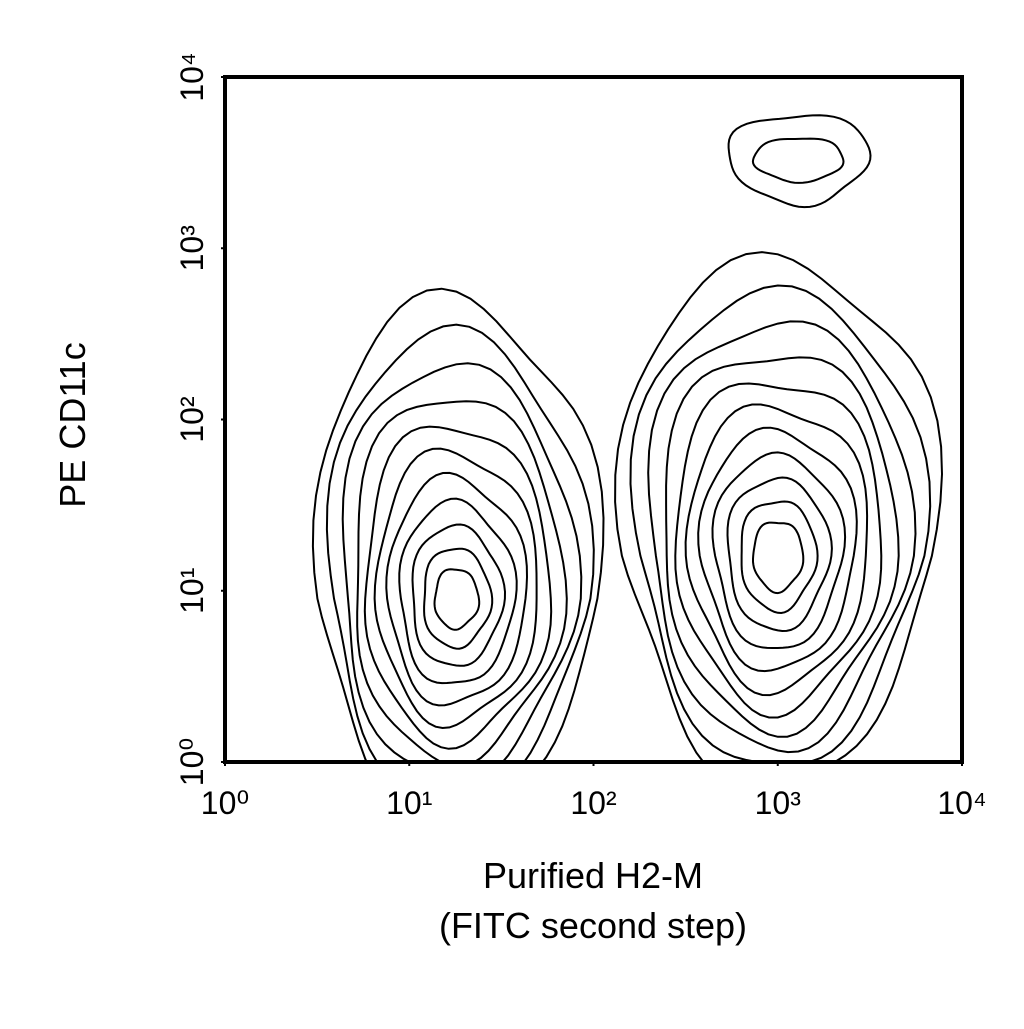  Describe the element at coordinates (593, 803) in the screenshot. I see `x-tick-label: 10²` at that location.